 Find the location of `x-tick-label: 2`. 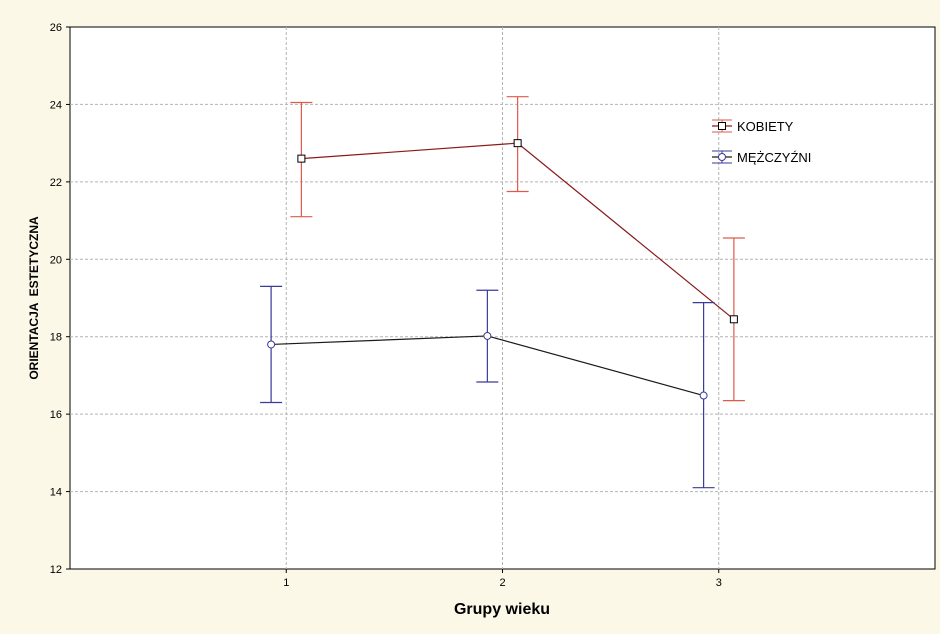

x-tick-label: 2 is located at coordinates (502, 583).